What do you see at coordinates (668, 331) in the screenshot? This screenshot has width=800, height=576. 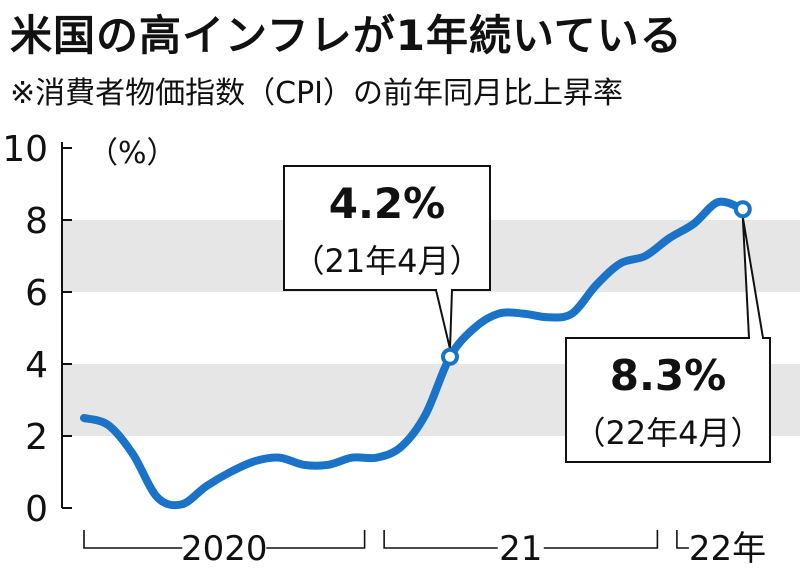 I see `annotation-callout: 8.3% （22年4月）` at bounding box center [668, 331].